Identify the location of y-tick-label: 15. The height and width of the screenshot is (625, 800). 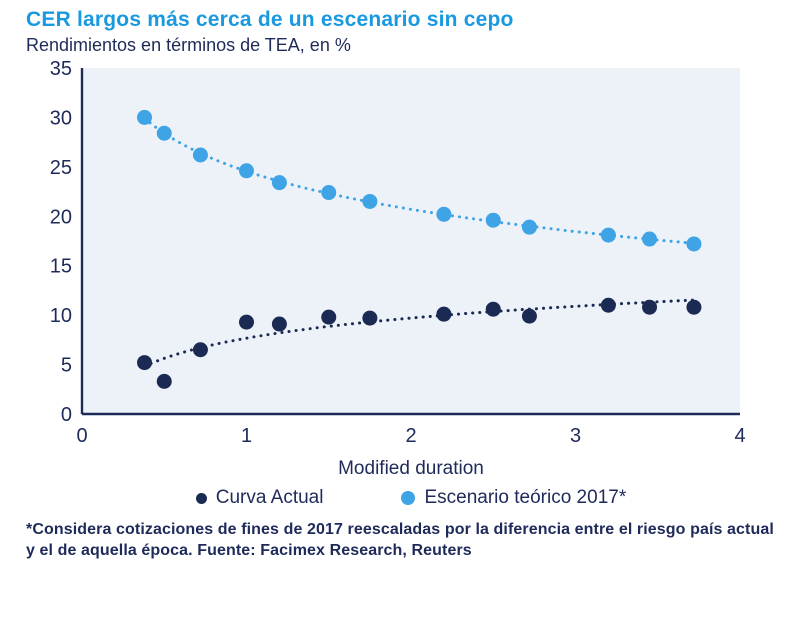
(61, 267).